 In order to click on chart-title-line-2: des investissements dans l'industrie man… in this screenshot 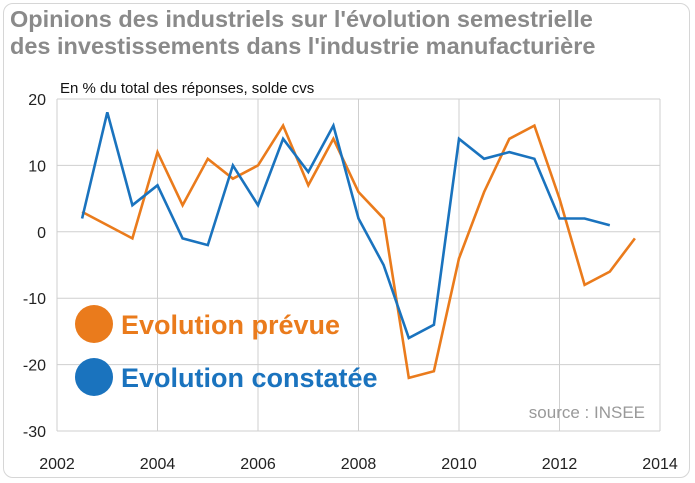, I will do `click(303, 46)`.